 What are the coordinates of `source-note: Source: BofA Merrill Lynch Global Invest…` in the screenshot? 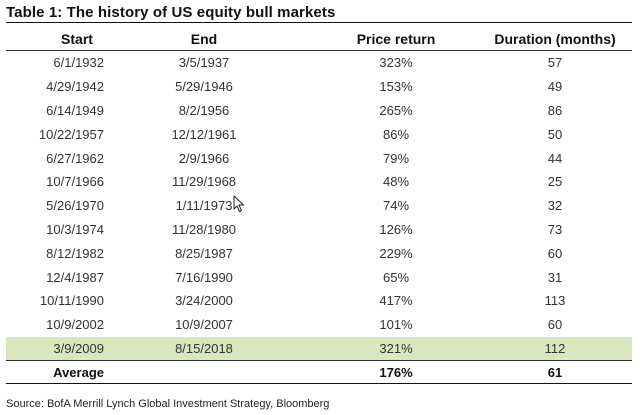 It's located at (168, 404).